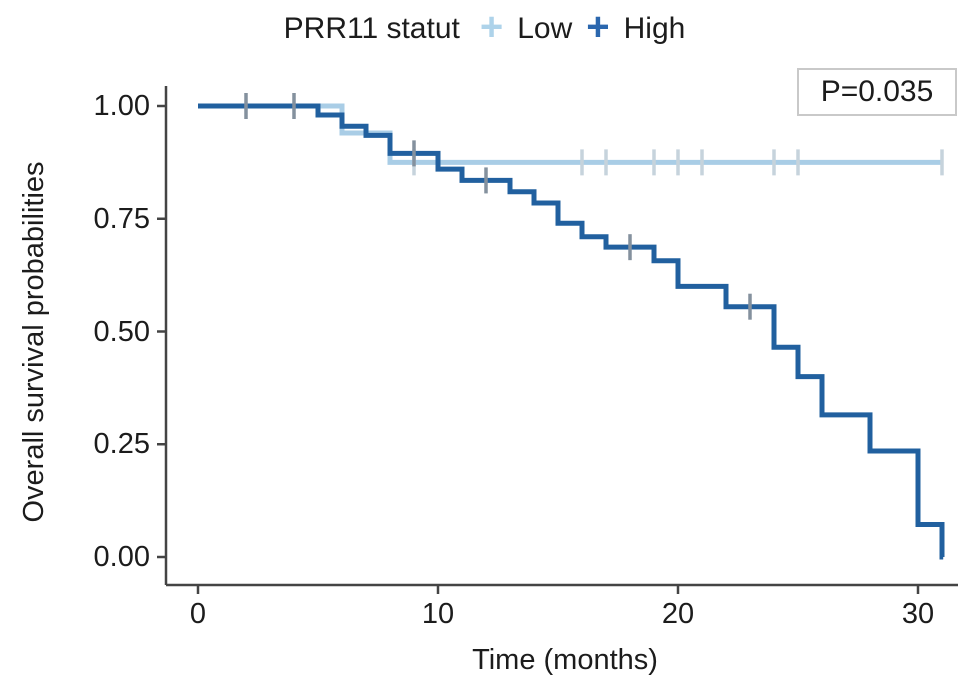 The image size is (969, 694). What do you see at coordinates (598, 26) in the screenshot?
I see `legend-high-plus-icon: +` at bounding box center [598, 26].